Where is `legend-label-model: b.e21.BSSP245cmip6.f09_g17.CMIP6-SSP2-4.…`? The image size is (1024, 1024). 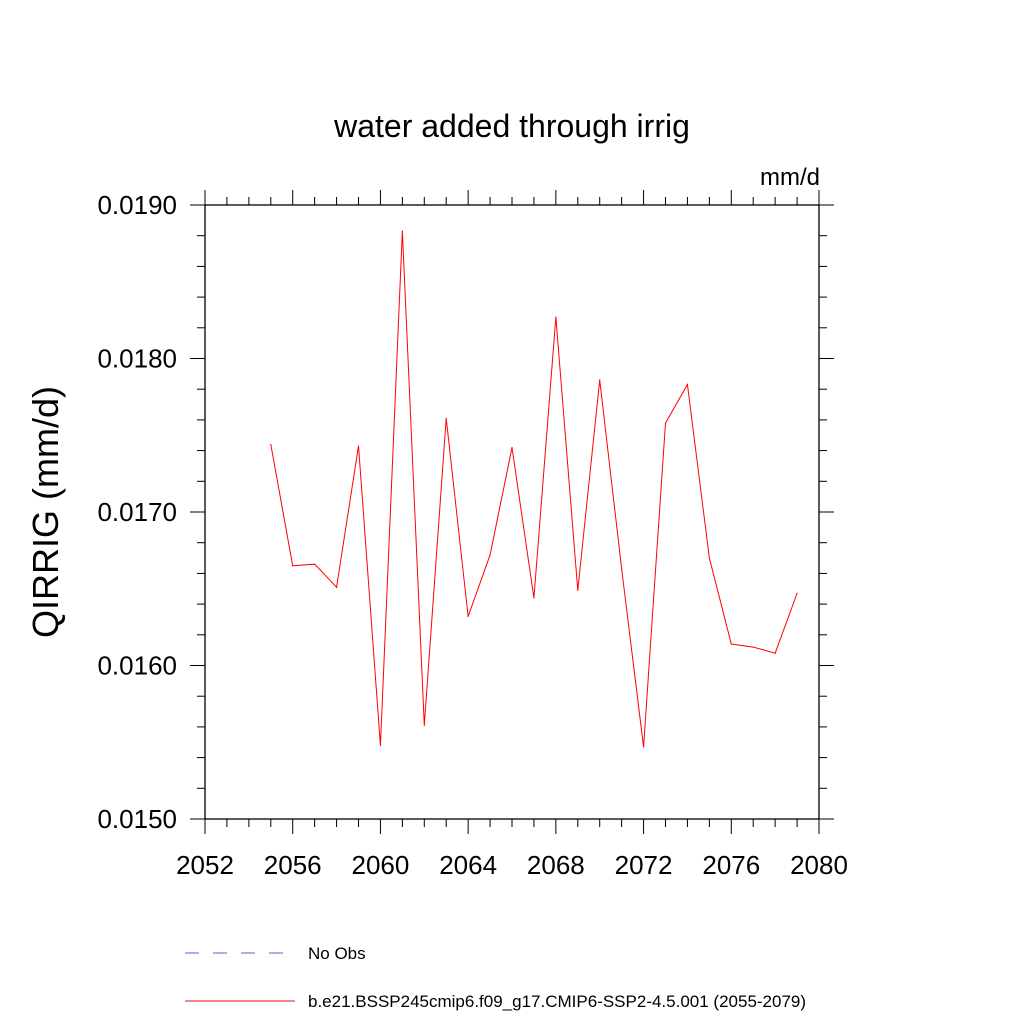
legend-label-model: b.e21.BSSP245cmip6.f09_g17.CMIP6-SSP2-4.… is located at coordinates (557, 1001).